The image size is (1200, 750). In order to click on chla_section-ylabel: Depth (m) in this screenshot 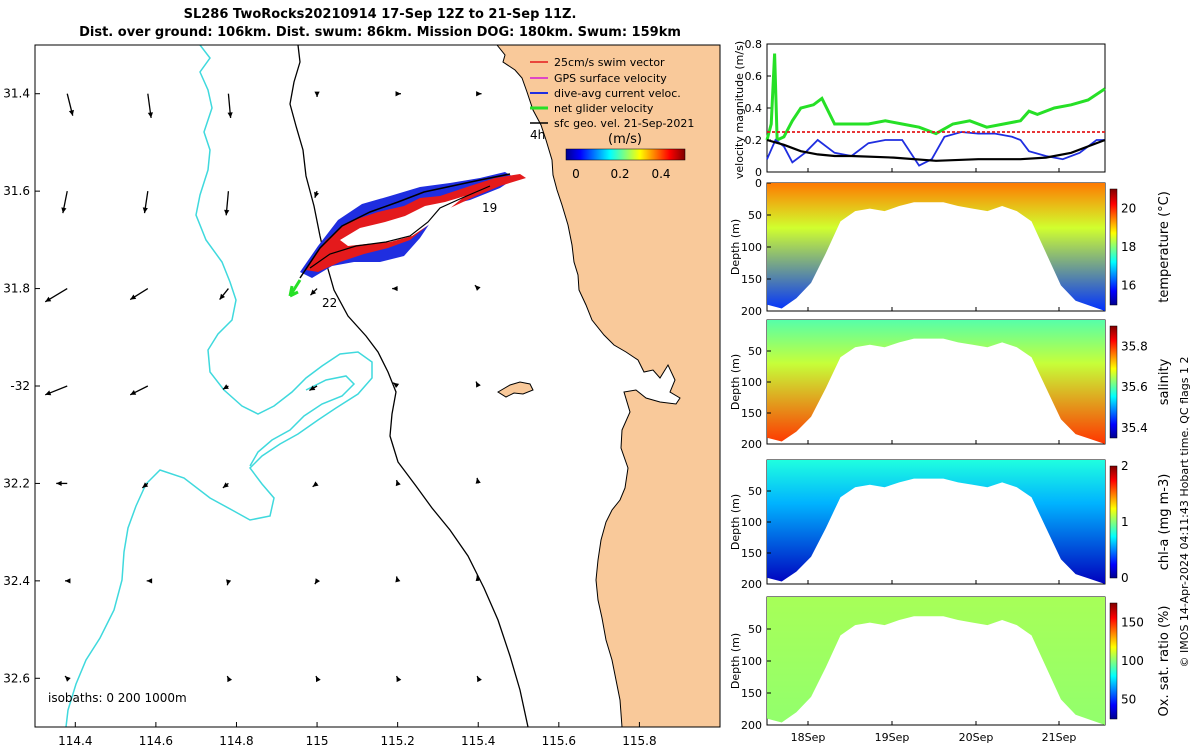, I will do `click(735, 522)`.